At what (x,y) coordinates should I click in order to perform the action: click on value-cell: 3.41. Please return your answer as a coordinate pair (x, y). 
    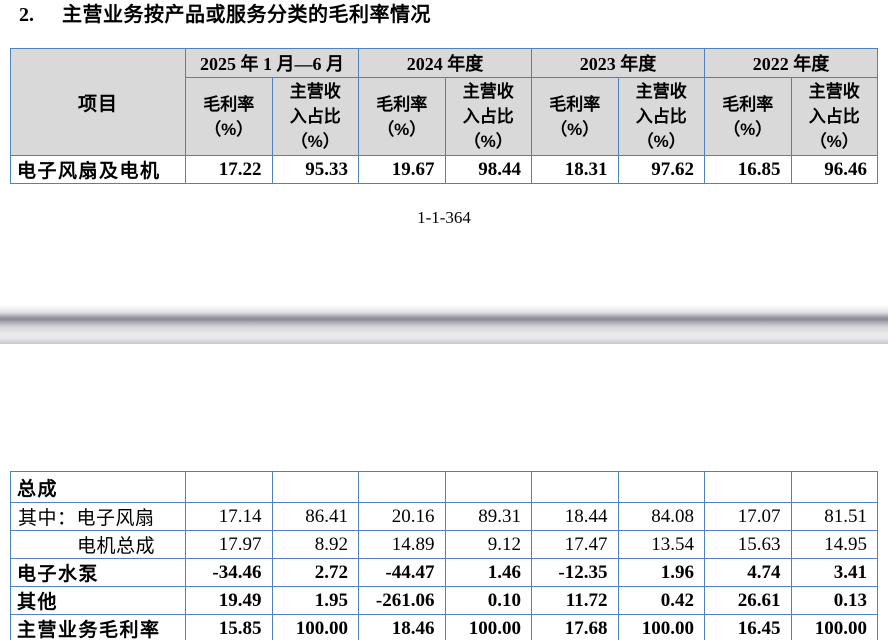
    Looking at the image, I should click on (834, 572).